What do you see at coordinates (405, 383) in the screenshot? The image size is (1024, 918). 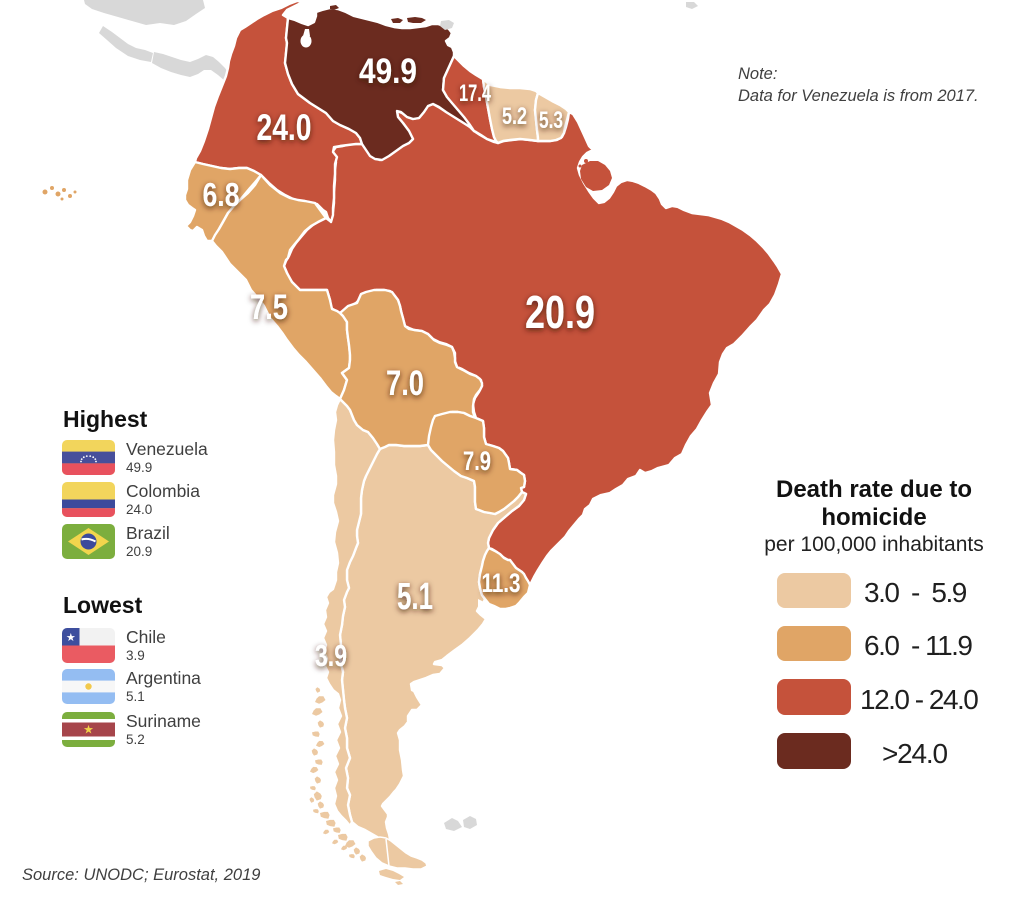 I see `svg-text: 7.0` at bounding box center [405, 383].